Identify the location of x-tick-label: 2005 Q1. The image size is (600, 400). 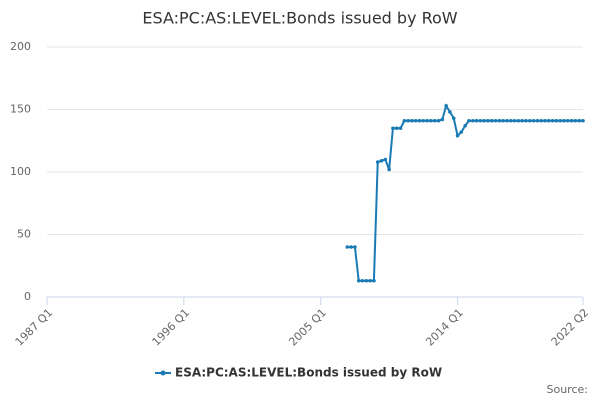
(307, 327).